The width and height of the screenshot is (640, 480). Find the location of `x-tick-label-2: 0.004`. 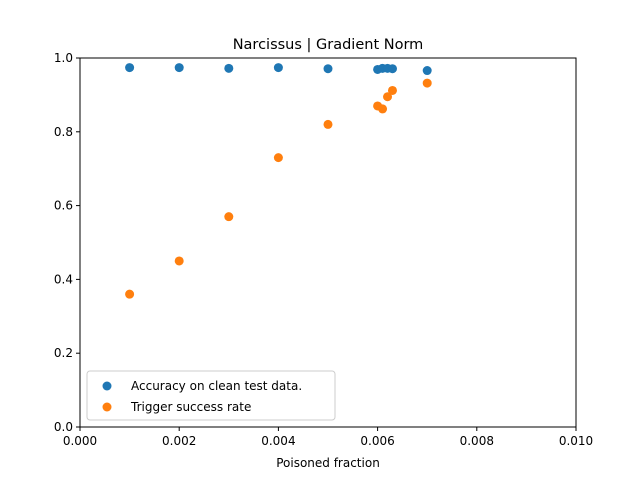

x-tick-label-2: 0.004 is located at coordinates (278, 441).